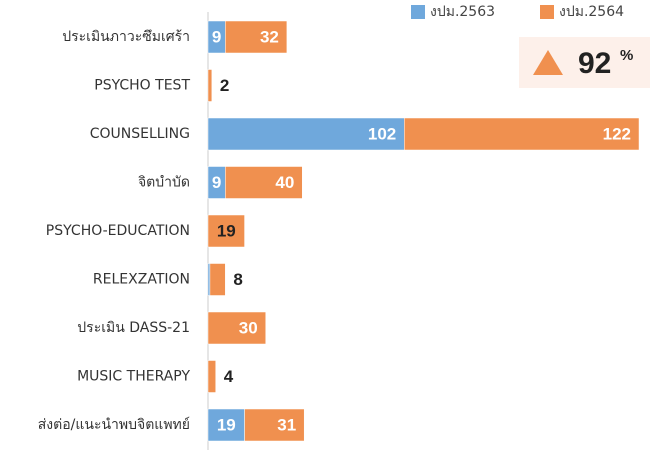 The image size is (665, 453). Describe the element at coordinates (140, 134) in the screenshot. I see `category-label: COUNSELLING` at that location.